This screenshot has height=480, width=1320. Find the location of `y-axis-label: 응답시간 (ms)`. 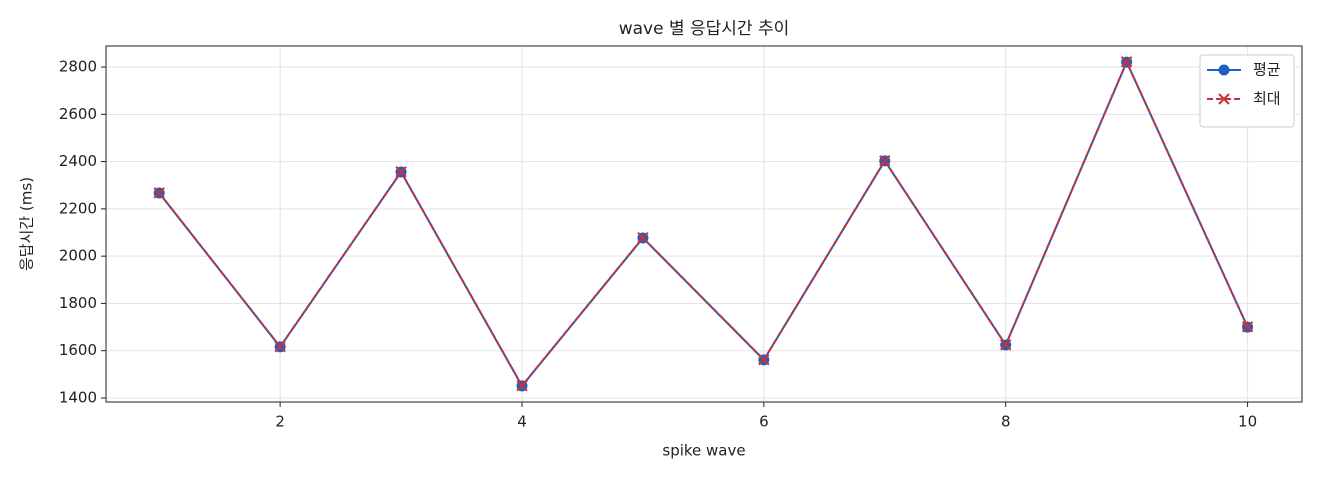

y-axis-label: 응답시간 (ms) is located at coordinates (27, 224).